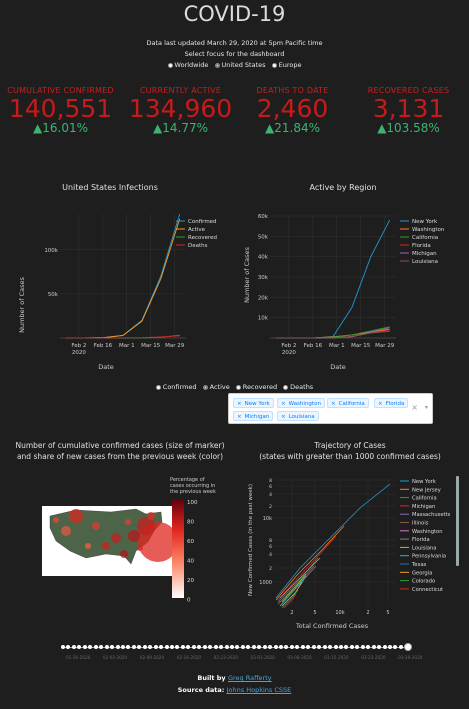 The height and width of the screenshot is (709, 469). What do you see at coordinates (298, 416) in the screenshot?
I see `tag-louisiana: × Louisiana` at bounding box center [298, 416].